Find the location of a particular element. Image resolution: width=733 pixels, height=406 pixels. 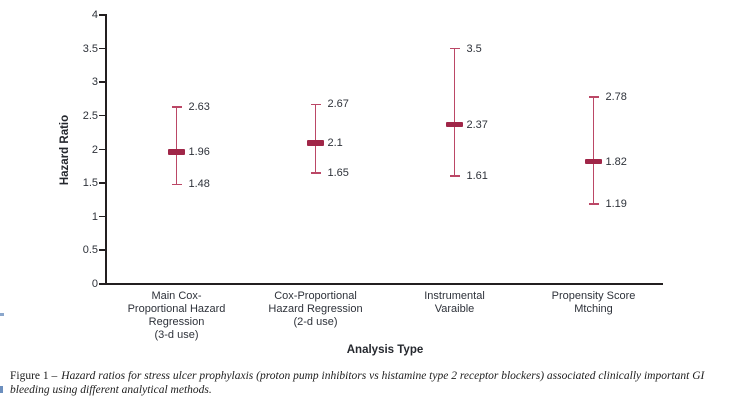

category-label-line: Varaible is located at coordinates (454, 309).